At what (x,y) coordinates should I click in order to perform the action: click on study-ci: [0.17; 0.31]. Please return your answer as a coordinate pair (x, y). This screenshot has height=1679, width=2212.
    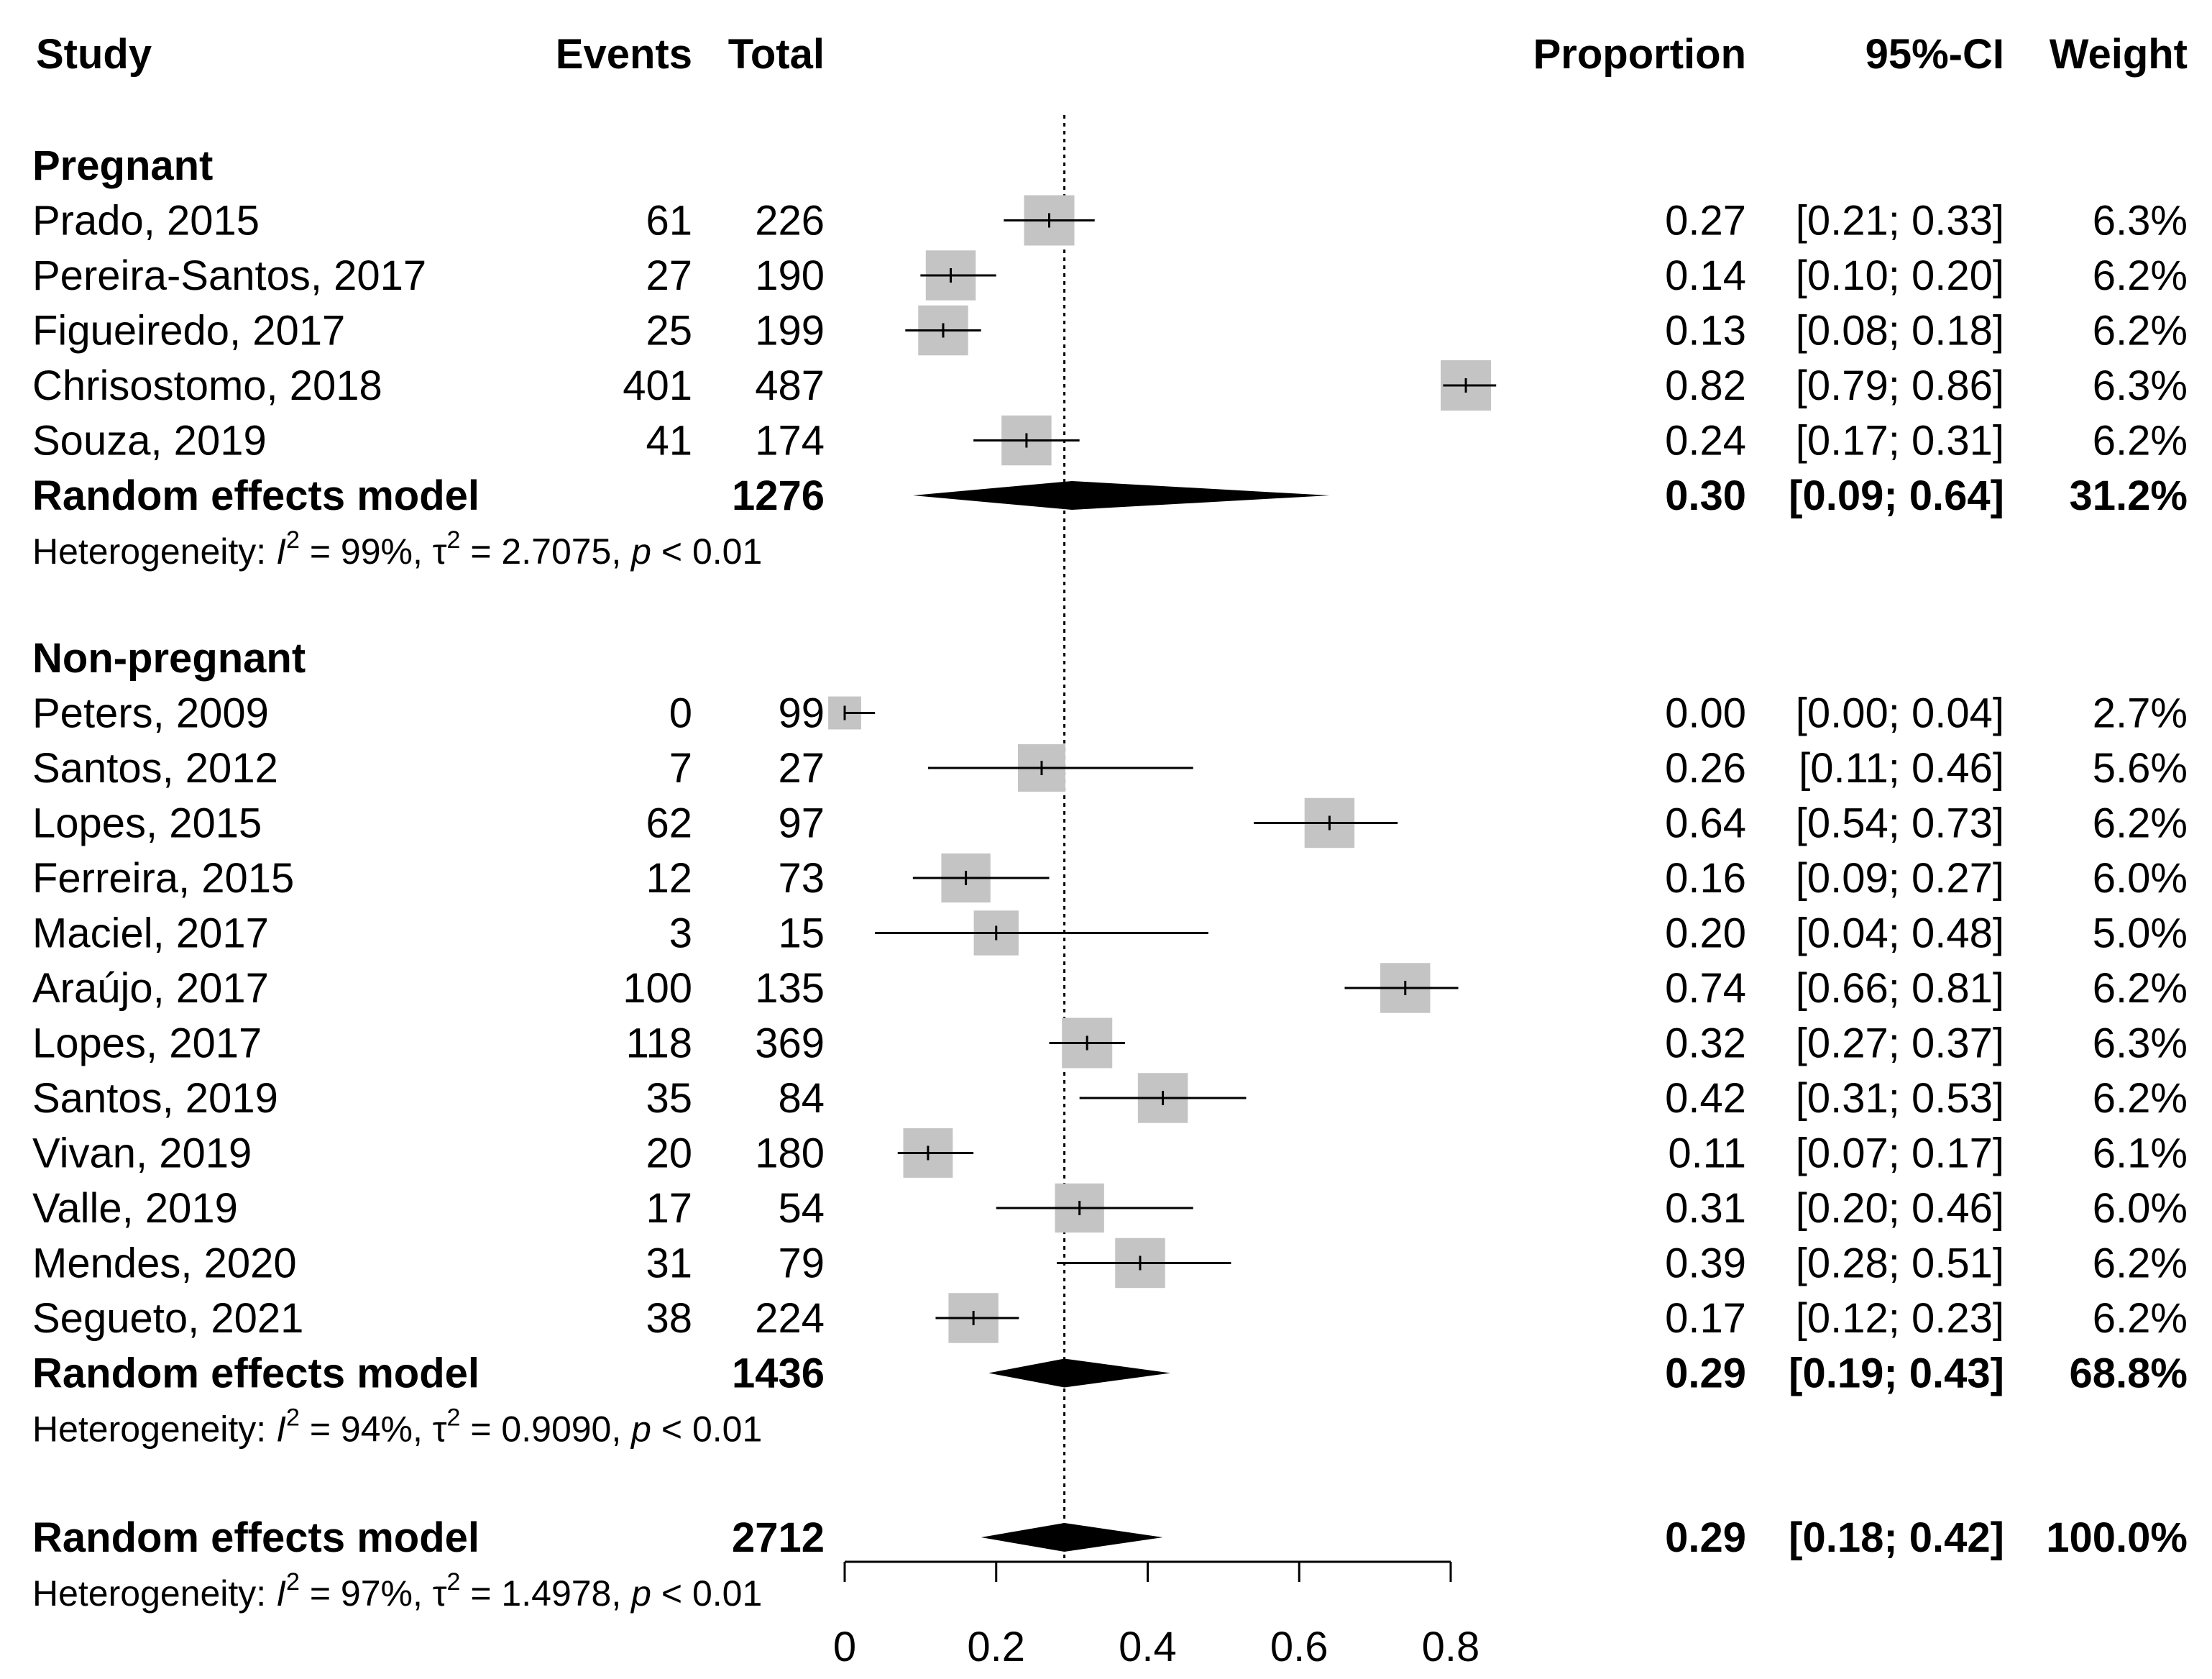
    Looking at the image, I should click on (1900, 441).